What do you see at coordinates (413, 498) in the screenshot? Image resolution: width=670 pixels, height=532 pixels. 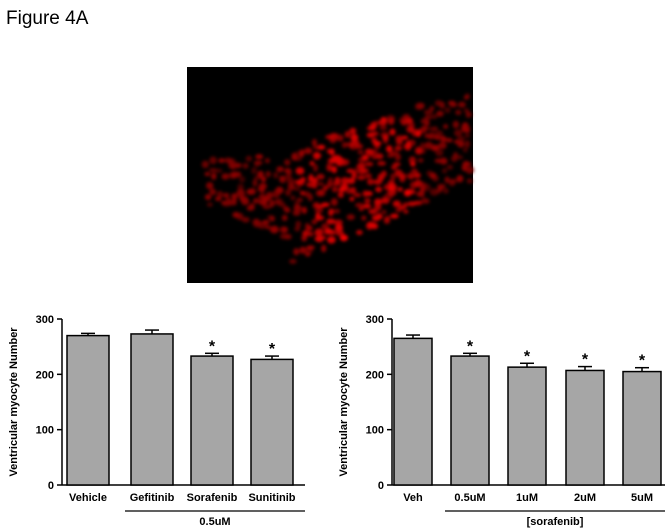 I see `x-tick-label: Veh` at bounding box center [413, 498].